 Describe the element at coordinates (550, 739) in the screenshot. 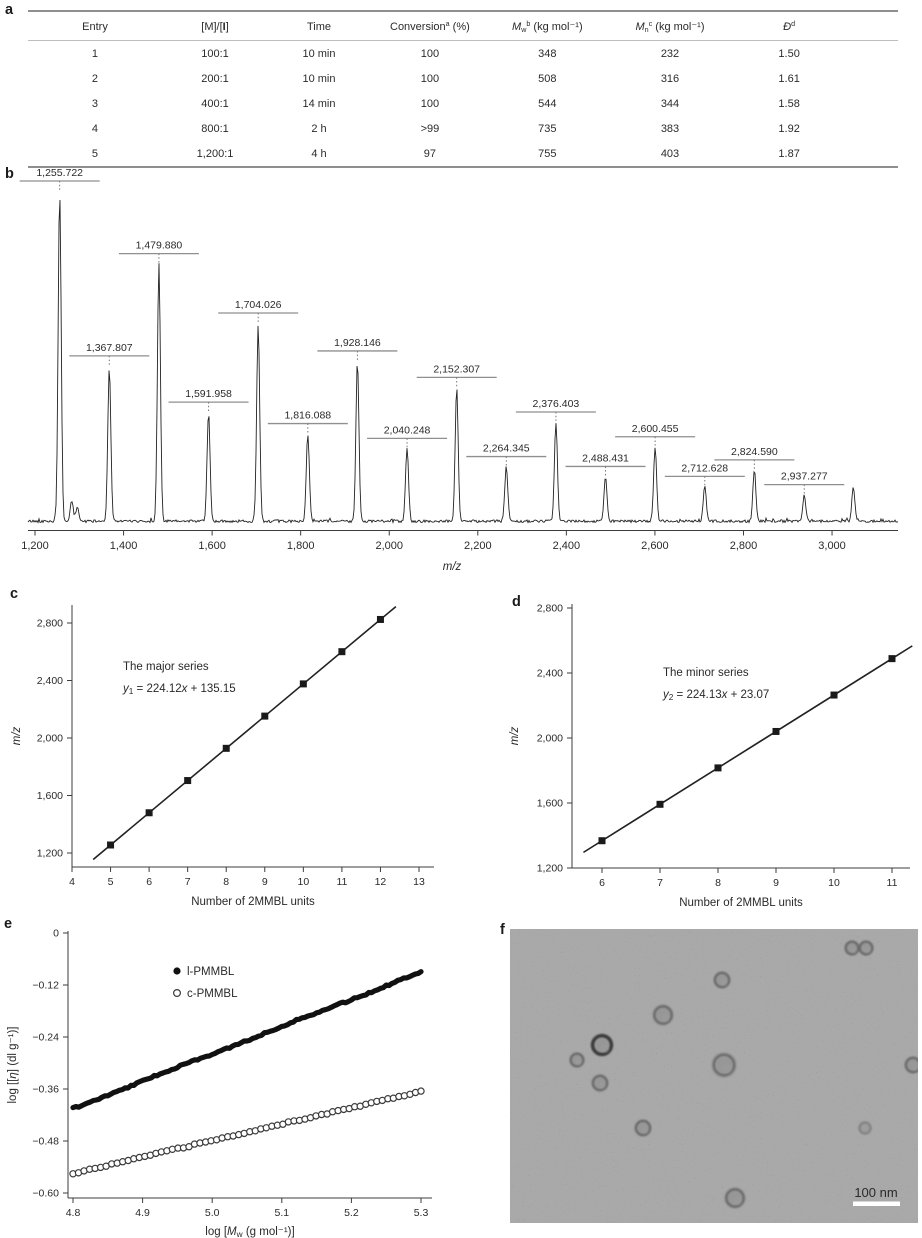

I see `svg-text: 2,000` at that location.